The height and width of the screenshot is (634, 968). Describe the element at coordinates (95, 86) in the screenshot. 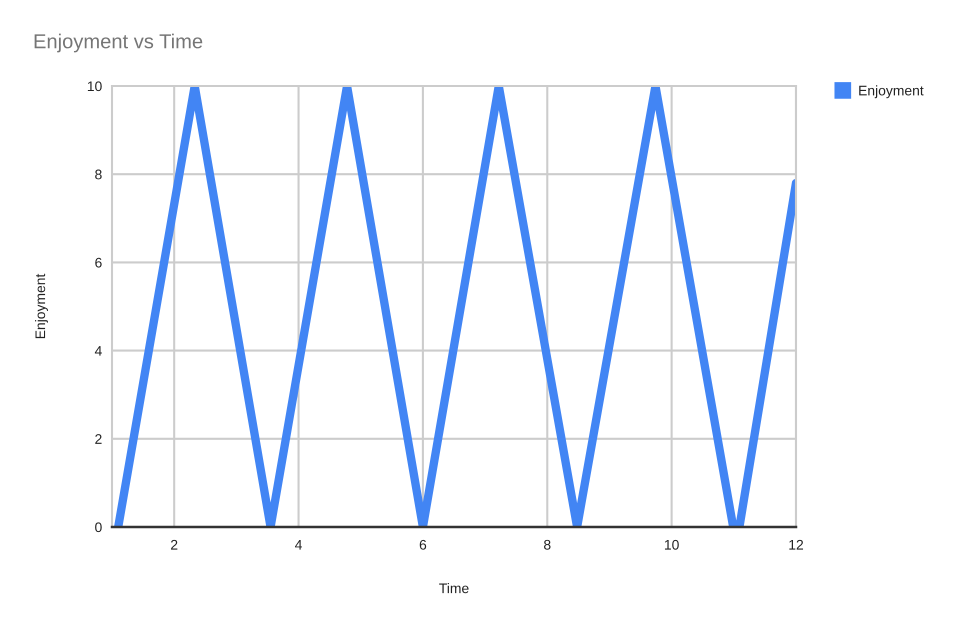

I see `y-tick-label: 10` at that location.